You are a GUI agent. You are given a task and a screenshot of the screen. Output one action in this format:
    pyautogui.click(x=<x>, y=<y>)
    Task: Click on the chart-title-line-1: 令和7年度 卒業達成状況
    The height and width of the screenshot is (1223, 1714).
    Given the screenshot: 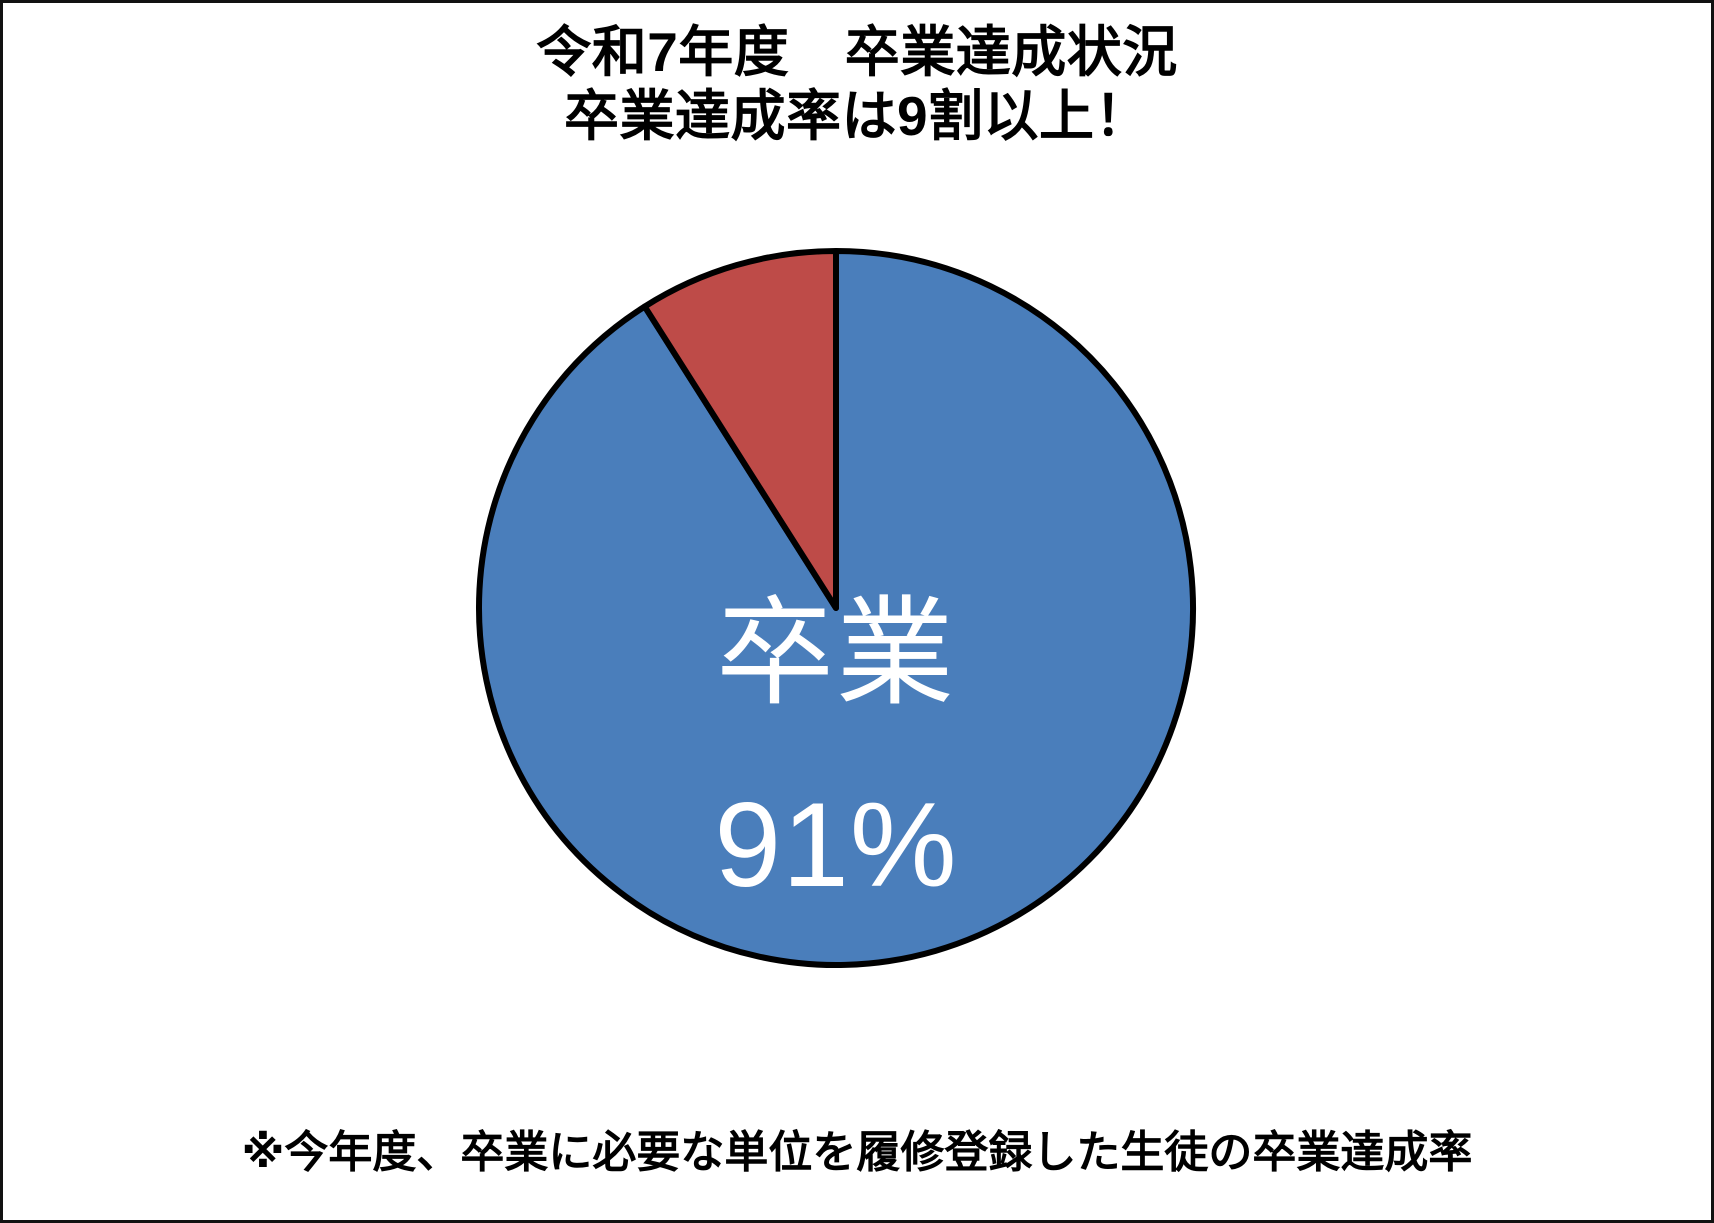 What is the action you would take?
    pyautogui.click(x=857, y=52)
    